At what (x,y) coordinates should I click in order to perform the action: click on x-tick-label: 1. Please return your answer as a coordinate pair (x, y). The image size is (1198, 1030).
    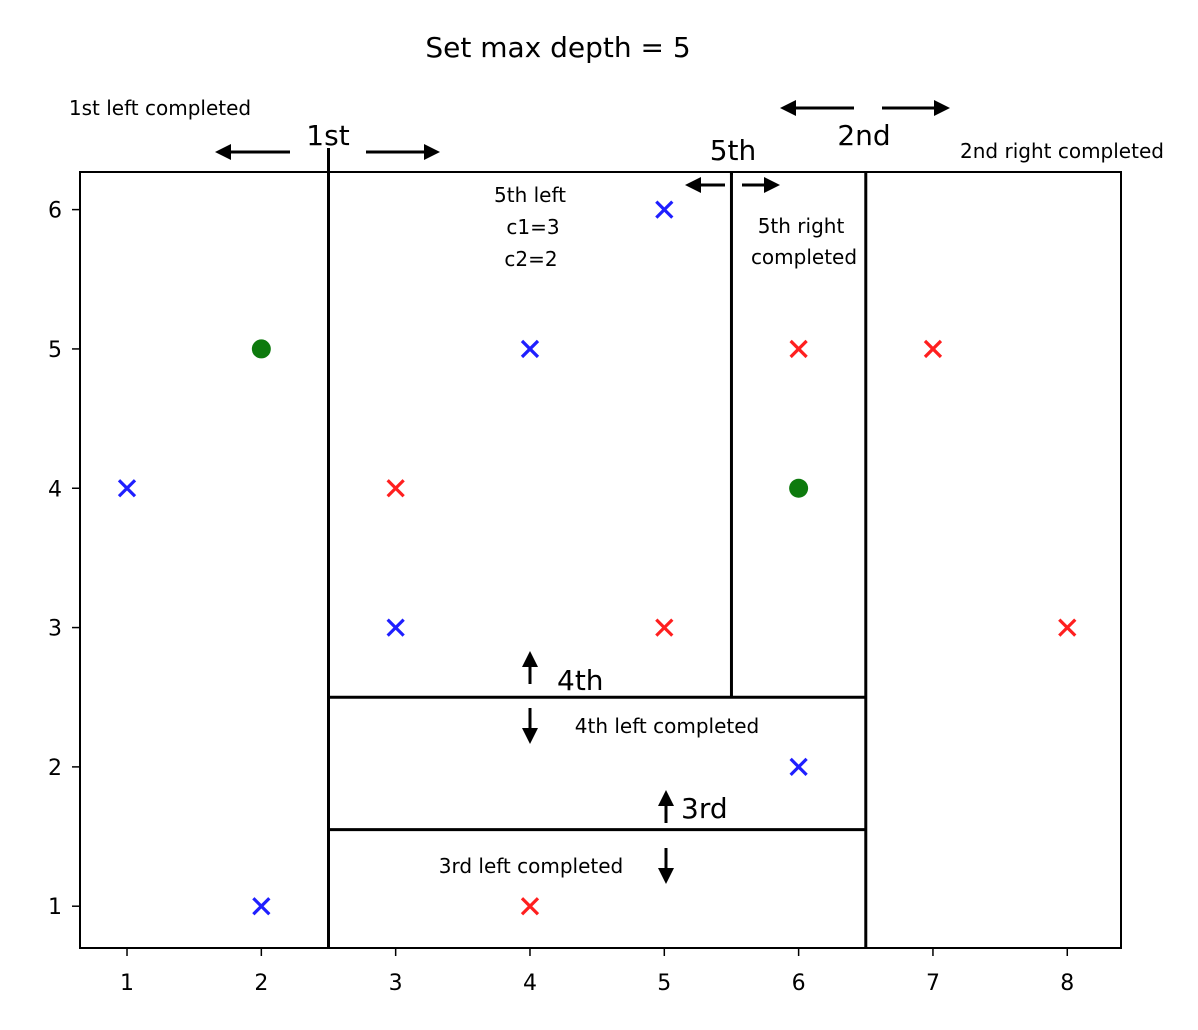
    Looking at the image, I should click on (127, 983).